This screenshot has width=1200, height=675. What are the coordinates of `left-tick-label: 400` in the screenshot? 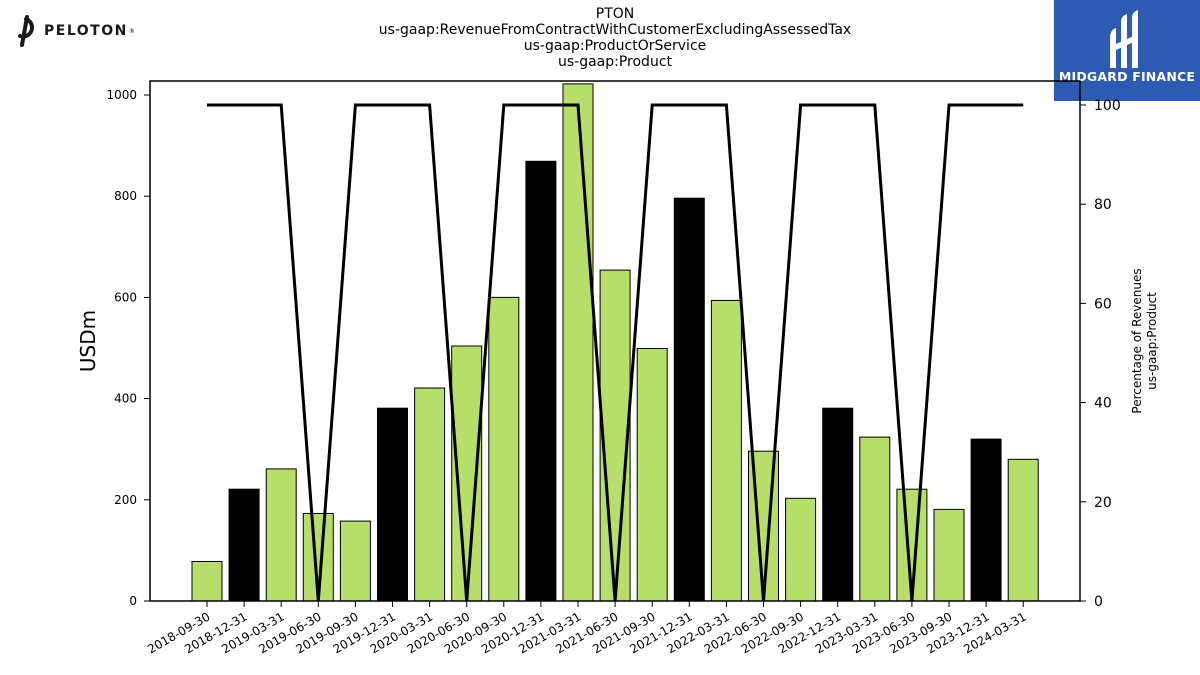 It's located at (125, 399).